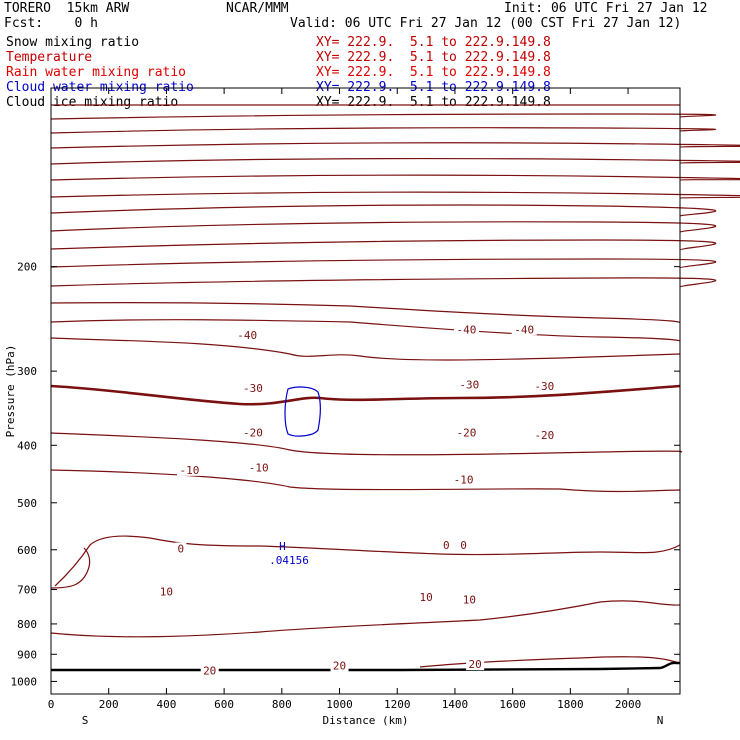  Describe the element at coordinates (282, 546) in the screenshot. I see `cloud-water-max-label: H` at that location.